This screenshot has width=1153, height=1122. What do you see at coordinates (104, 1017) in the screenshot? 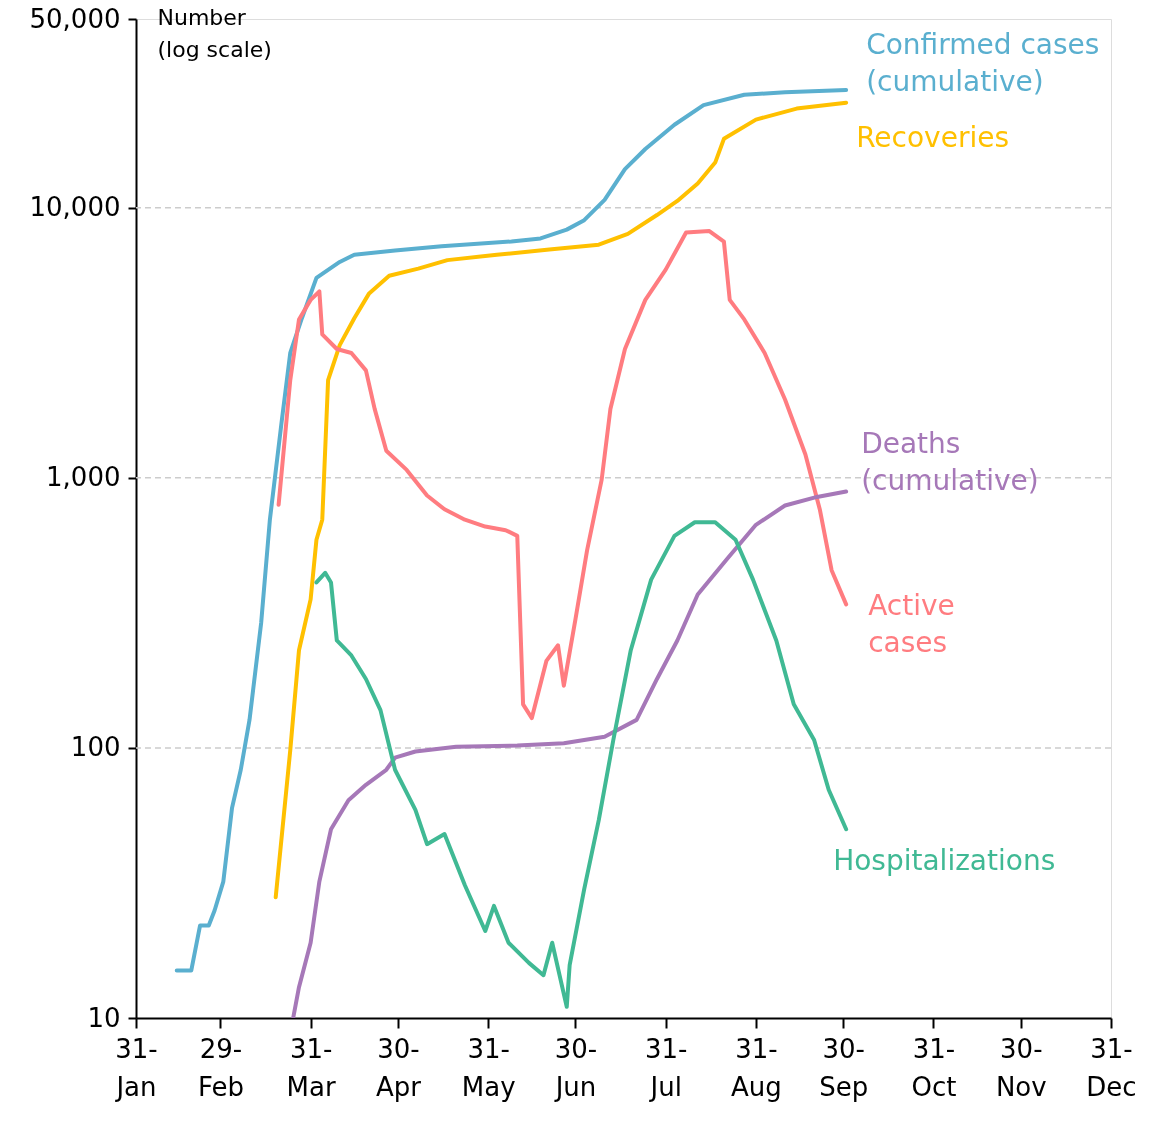
I see `y-tick-label: 10` at bounding box center [104, 1017].